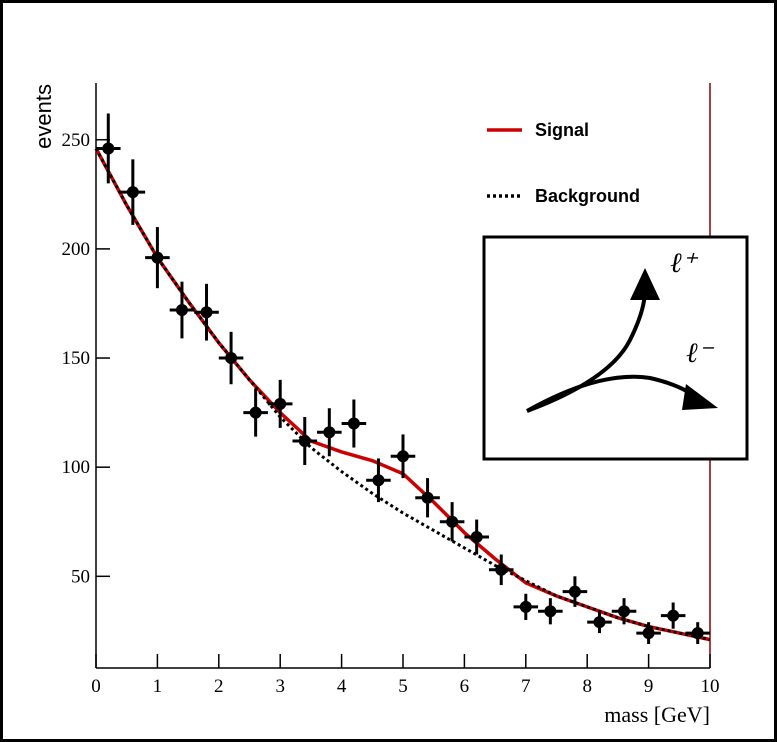 The height and width of the screenshot is (742, 777). Describe the element at coordinates (586, 351) in the screenshot. I see `arrow-lepton-plus` at that location.